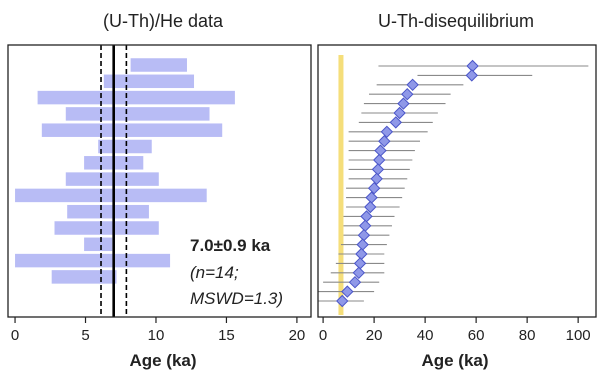 This screenshot has width=603, height=374. I want to click on left-x-axis-label: Age (ka), so click(162, 360).